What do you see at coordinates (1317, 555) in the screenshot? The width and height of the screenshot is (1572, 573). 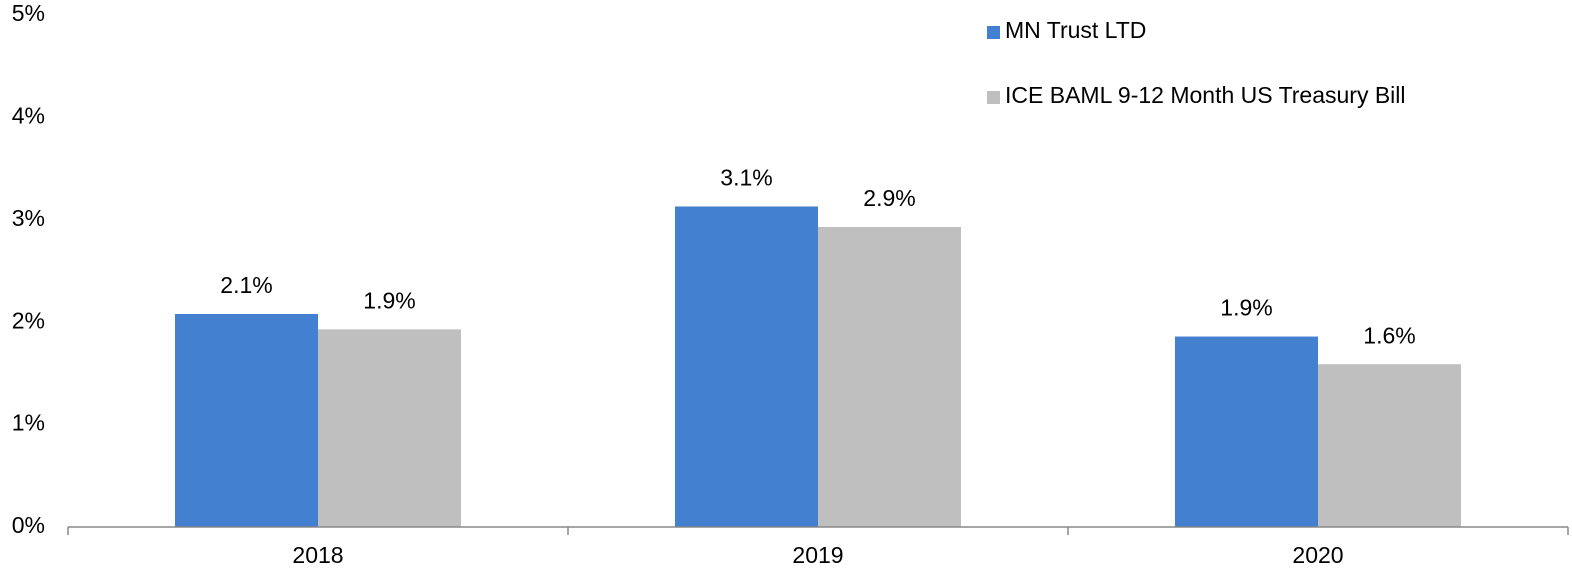 I see `x-tick-label: 2020` at bounding box center [1317, 555].